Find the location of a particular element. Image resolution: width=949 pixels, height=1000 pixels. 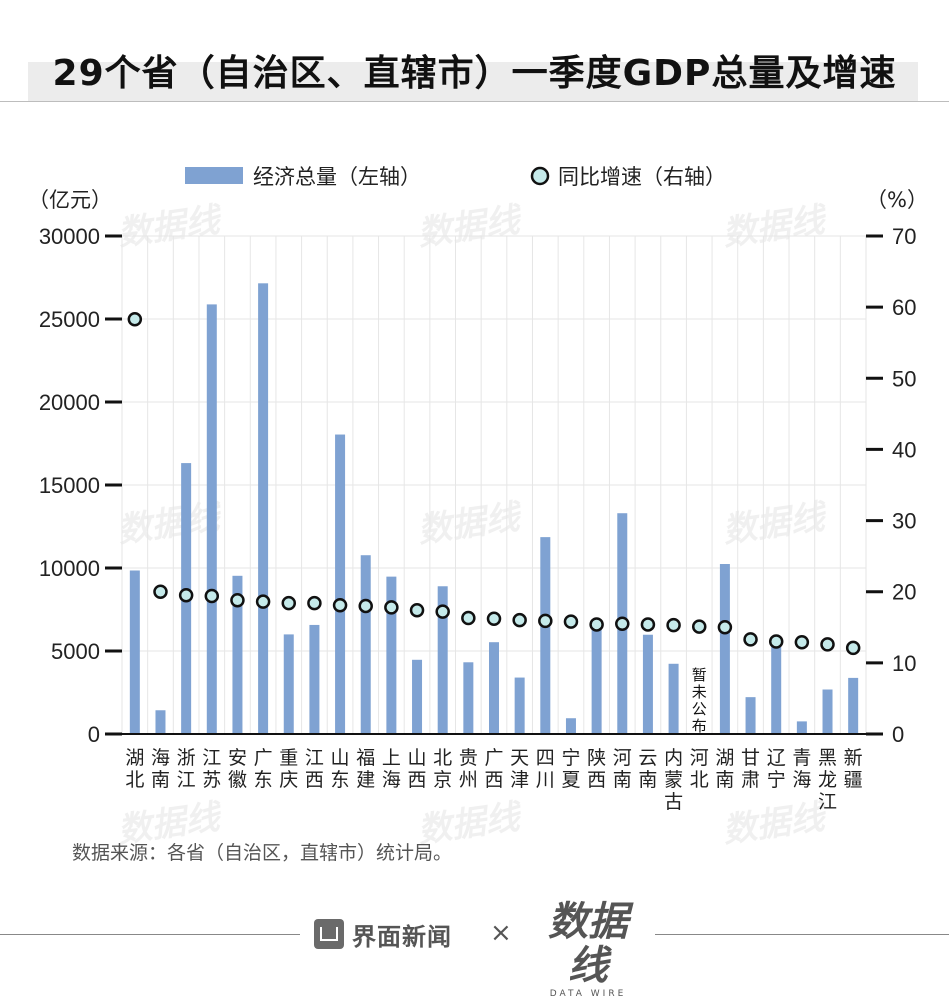

dot-广西 is located at coordinates (494, 618).